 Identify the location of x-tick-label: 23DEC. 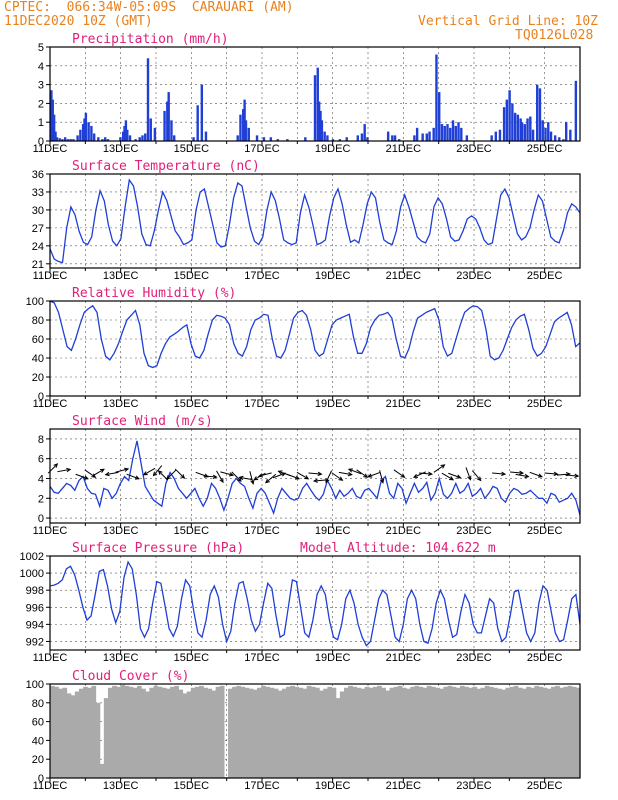
(474, 658).